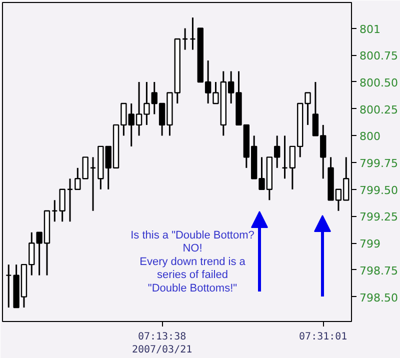 The width and height of the screenshot is (400, 358). Describe the element at coordinates (162, 344) in the screenshot. I see `x-tick-label: 07:13:38 2007/03/21` at that location.